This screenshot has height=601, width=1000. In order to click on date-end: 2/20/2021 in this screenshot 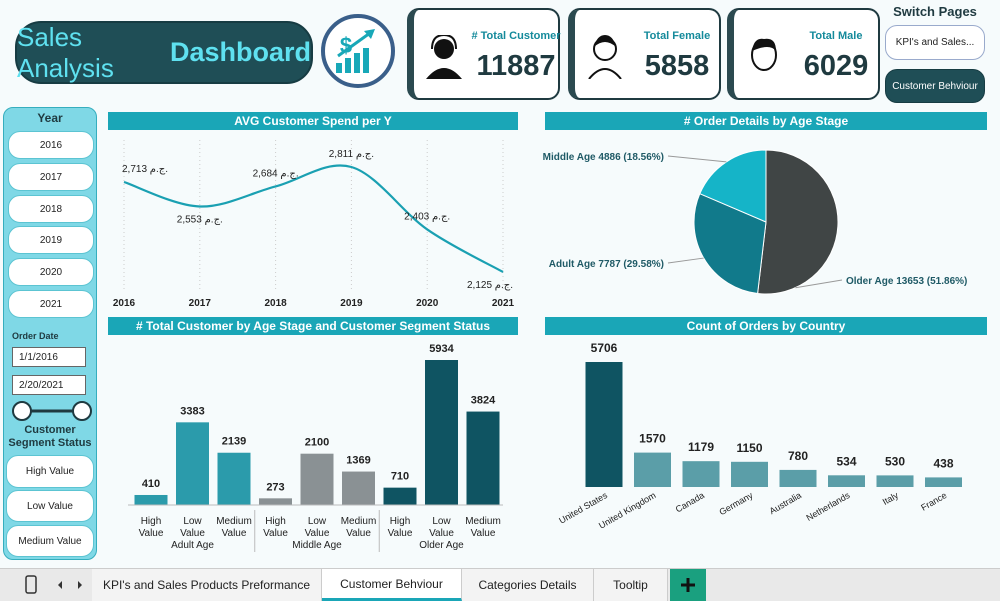, I will do `click(49, 385)`.